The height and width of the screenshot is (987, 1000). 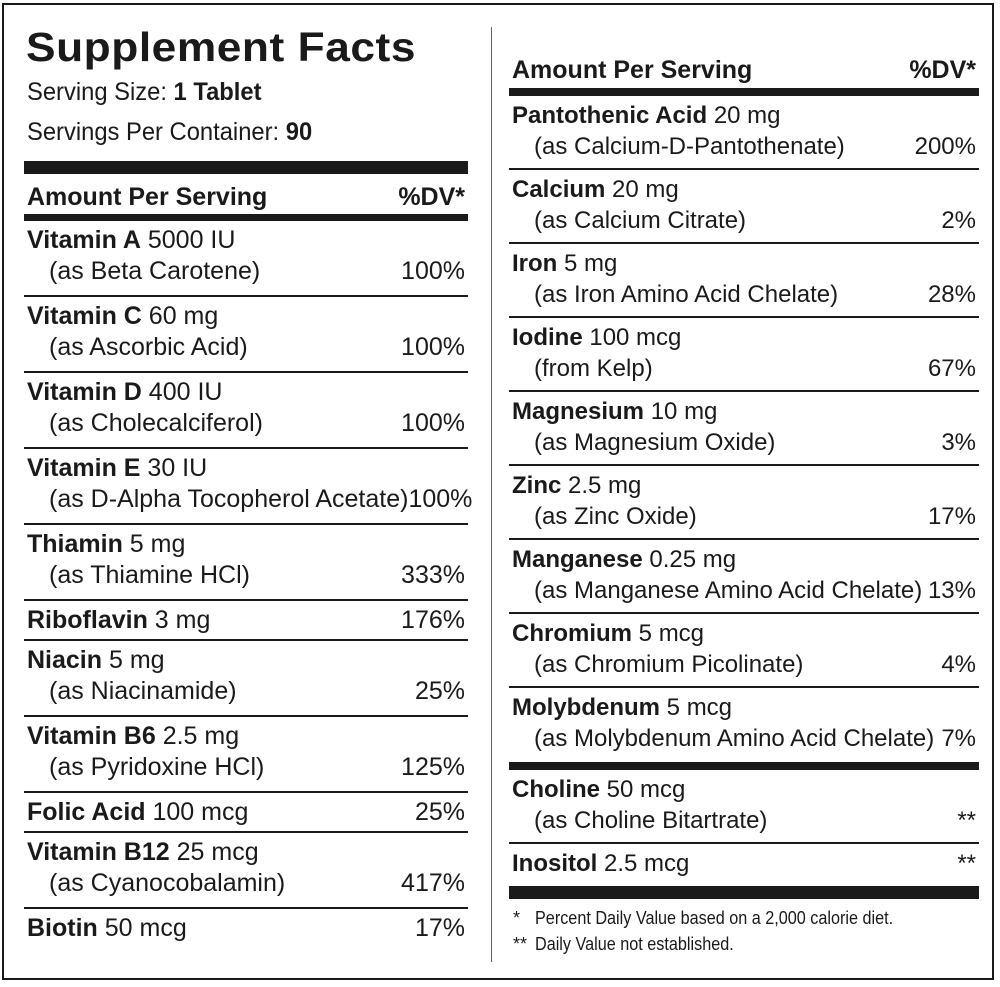 What do you see at coordinates (167, 883) in the screenshot?
I see `nutrient-source: (as Cyanocobalamin)` at bounding box center [167, 883].